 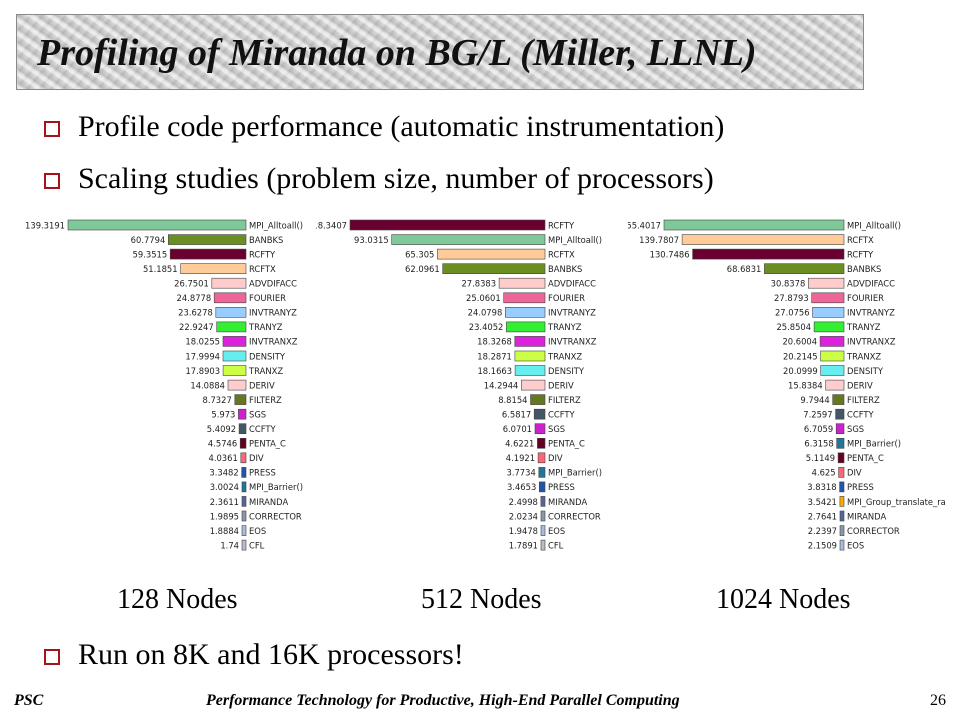 What do you see at coordinates (543, 516) in the screenshot?
I see `bar-corrector` at bounding box center [543, 516].